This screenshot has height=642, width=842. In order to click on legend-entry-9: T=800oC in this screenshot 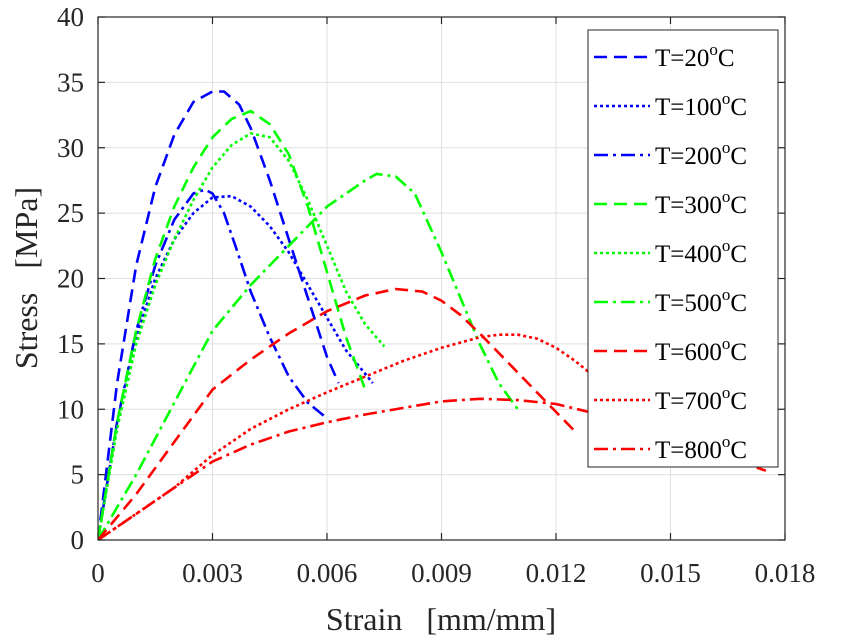, I will do `click(670, 448)`.